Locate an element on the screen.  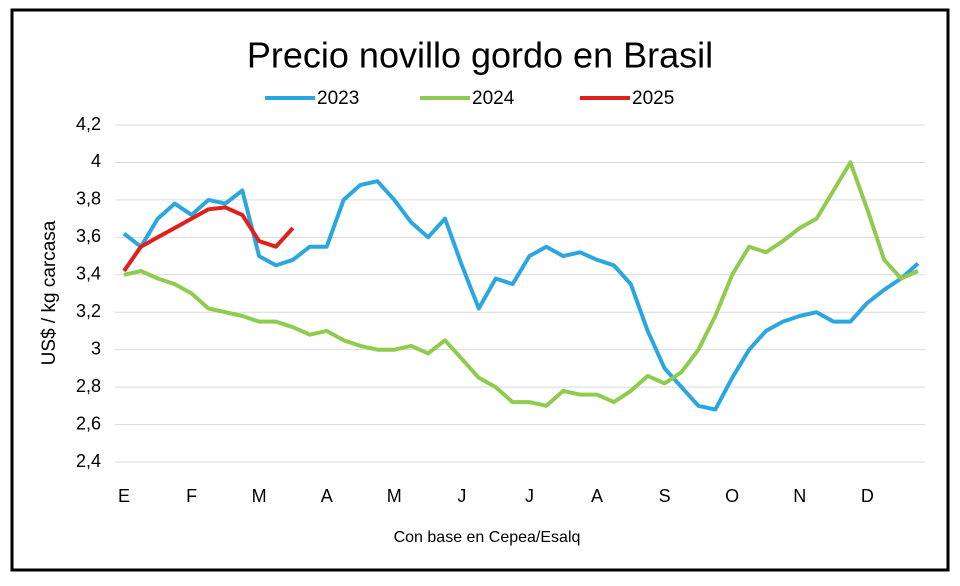
y-tick-label: 4,2 is located at coordinates (88, 124).